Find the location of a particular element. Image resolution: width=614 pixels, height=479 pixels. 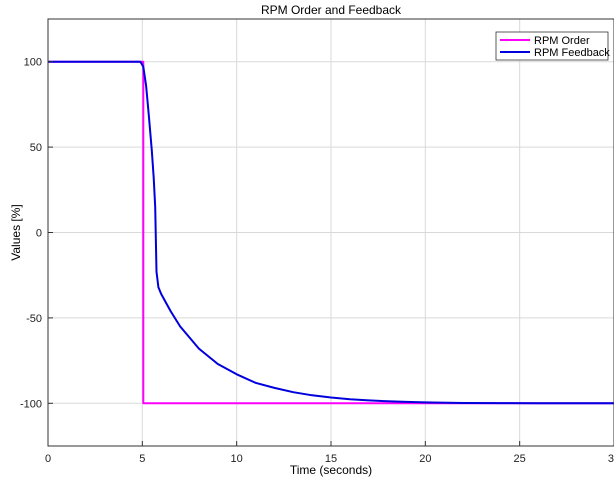

x-axis-label: Time (seconds) is located at coordinates (331, 470).